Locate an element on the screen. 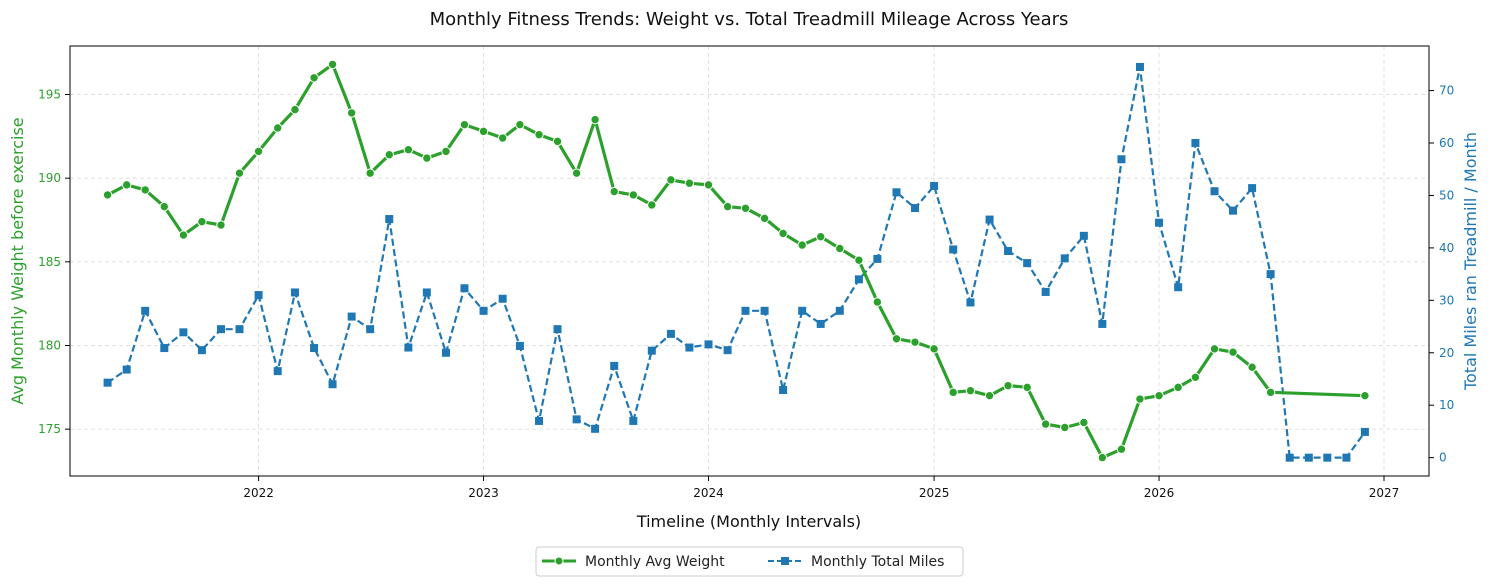  legend-marker-miles is located at coordinates (785, 561).